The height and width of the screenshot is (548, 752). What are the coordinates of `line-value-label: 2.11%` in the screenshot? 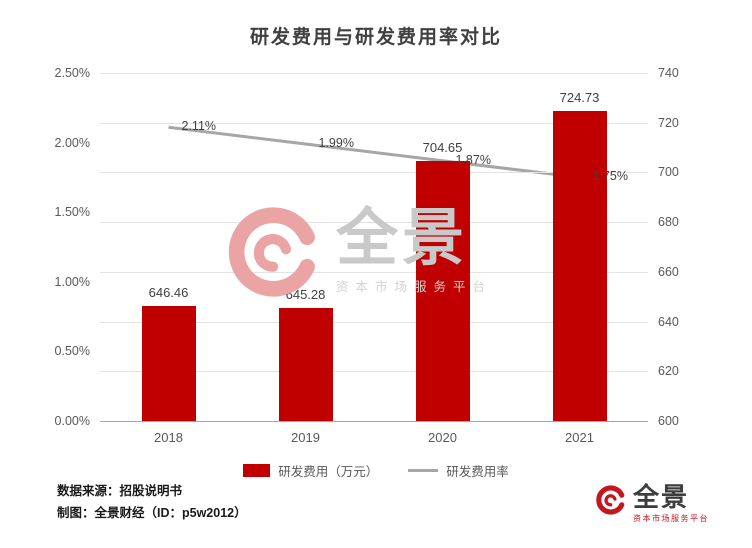 It's located at (199, 126).